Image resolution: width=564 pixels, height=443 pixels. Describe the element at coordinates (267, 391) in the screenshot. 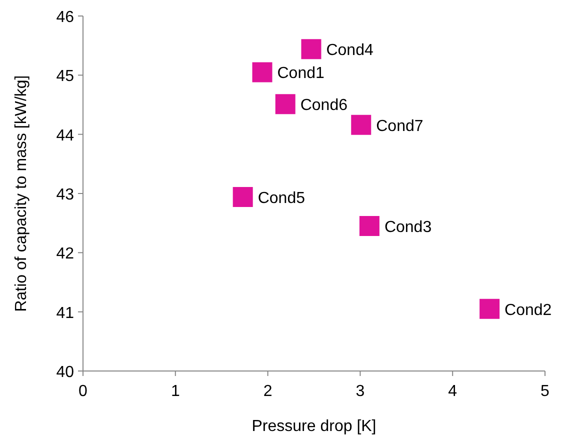

I see `x-tick-label: 2` at that location.